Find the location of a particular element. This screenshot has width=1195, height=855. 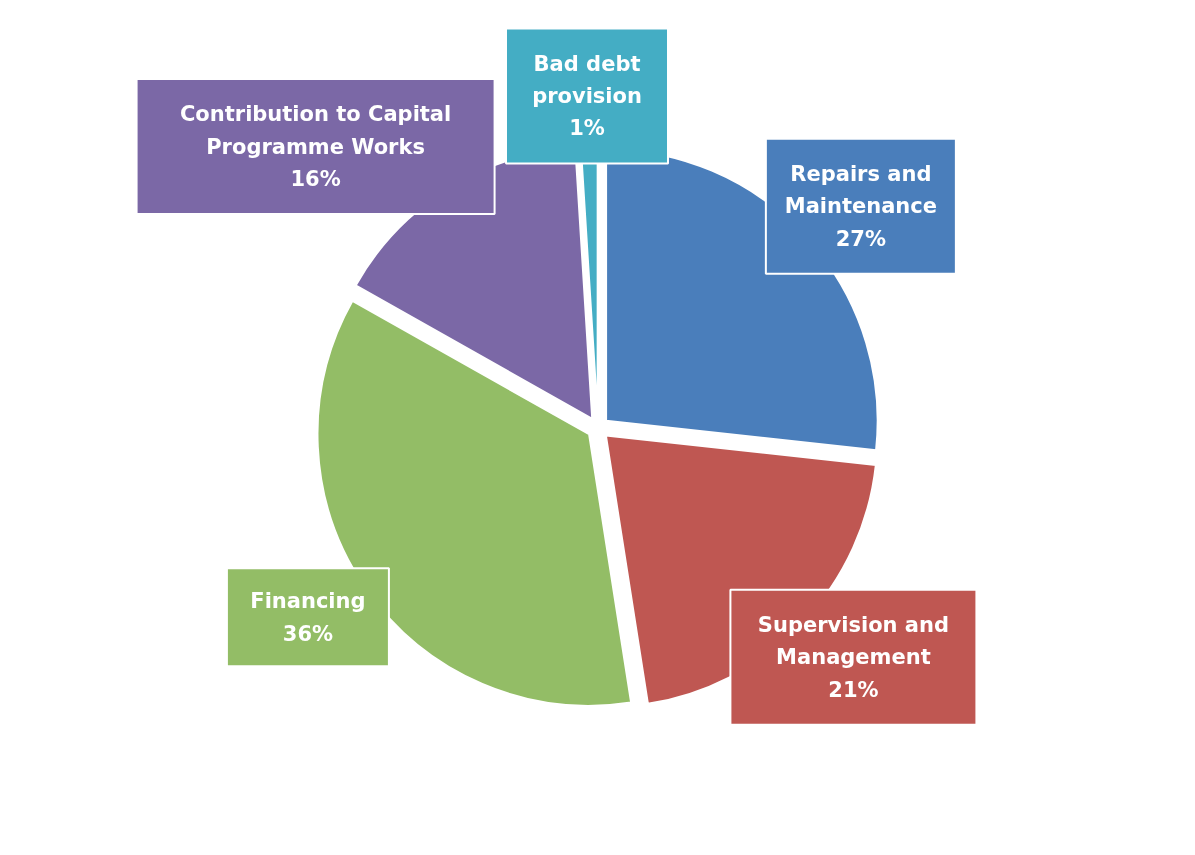

slice-label: Repairs and Maintenance is located at coordinates (861, 190).